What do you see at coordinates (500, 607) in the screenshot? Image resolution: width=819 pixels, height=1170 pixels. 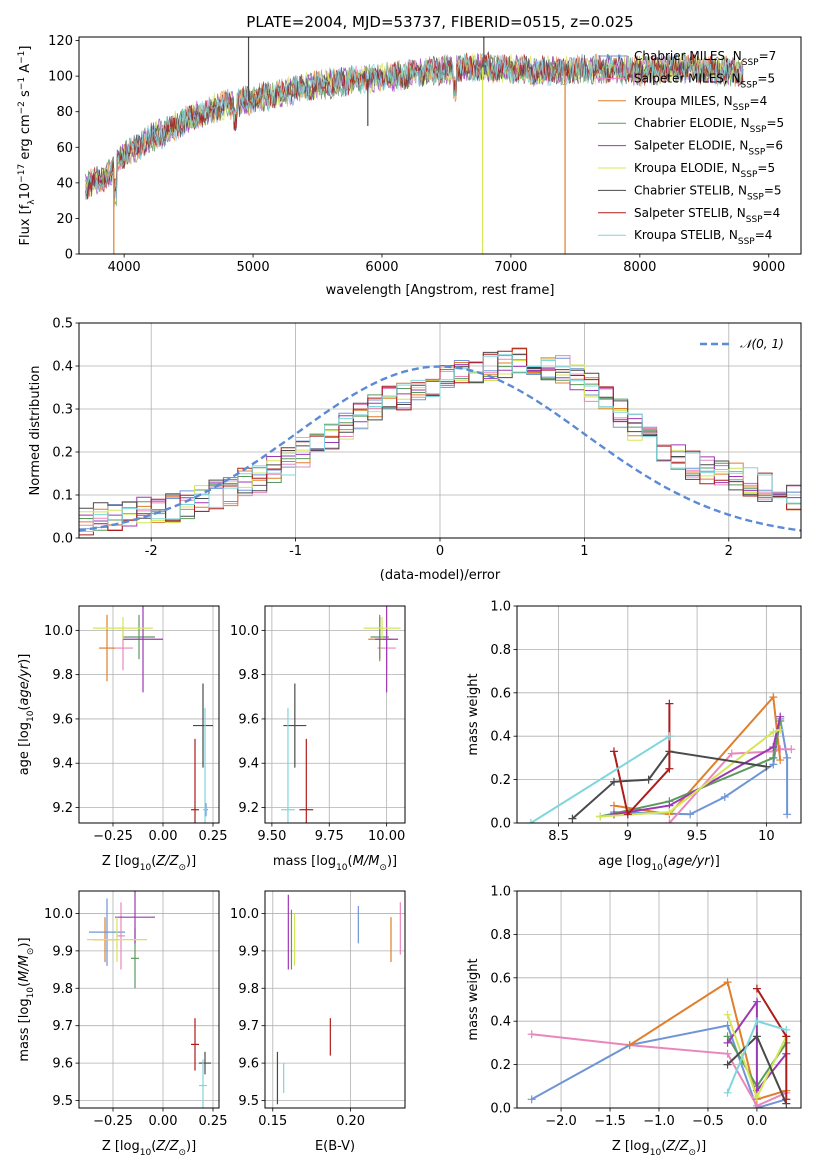 I see `y-tick-label: 1.0` at bounding box center [500, 607].